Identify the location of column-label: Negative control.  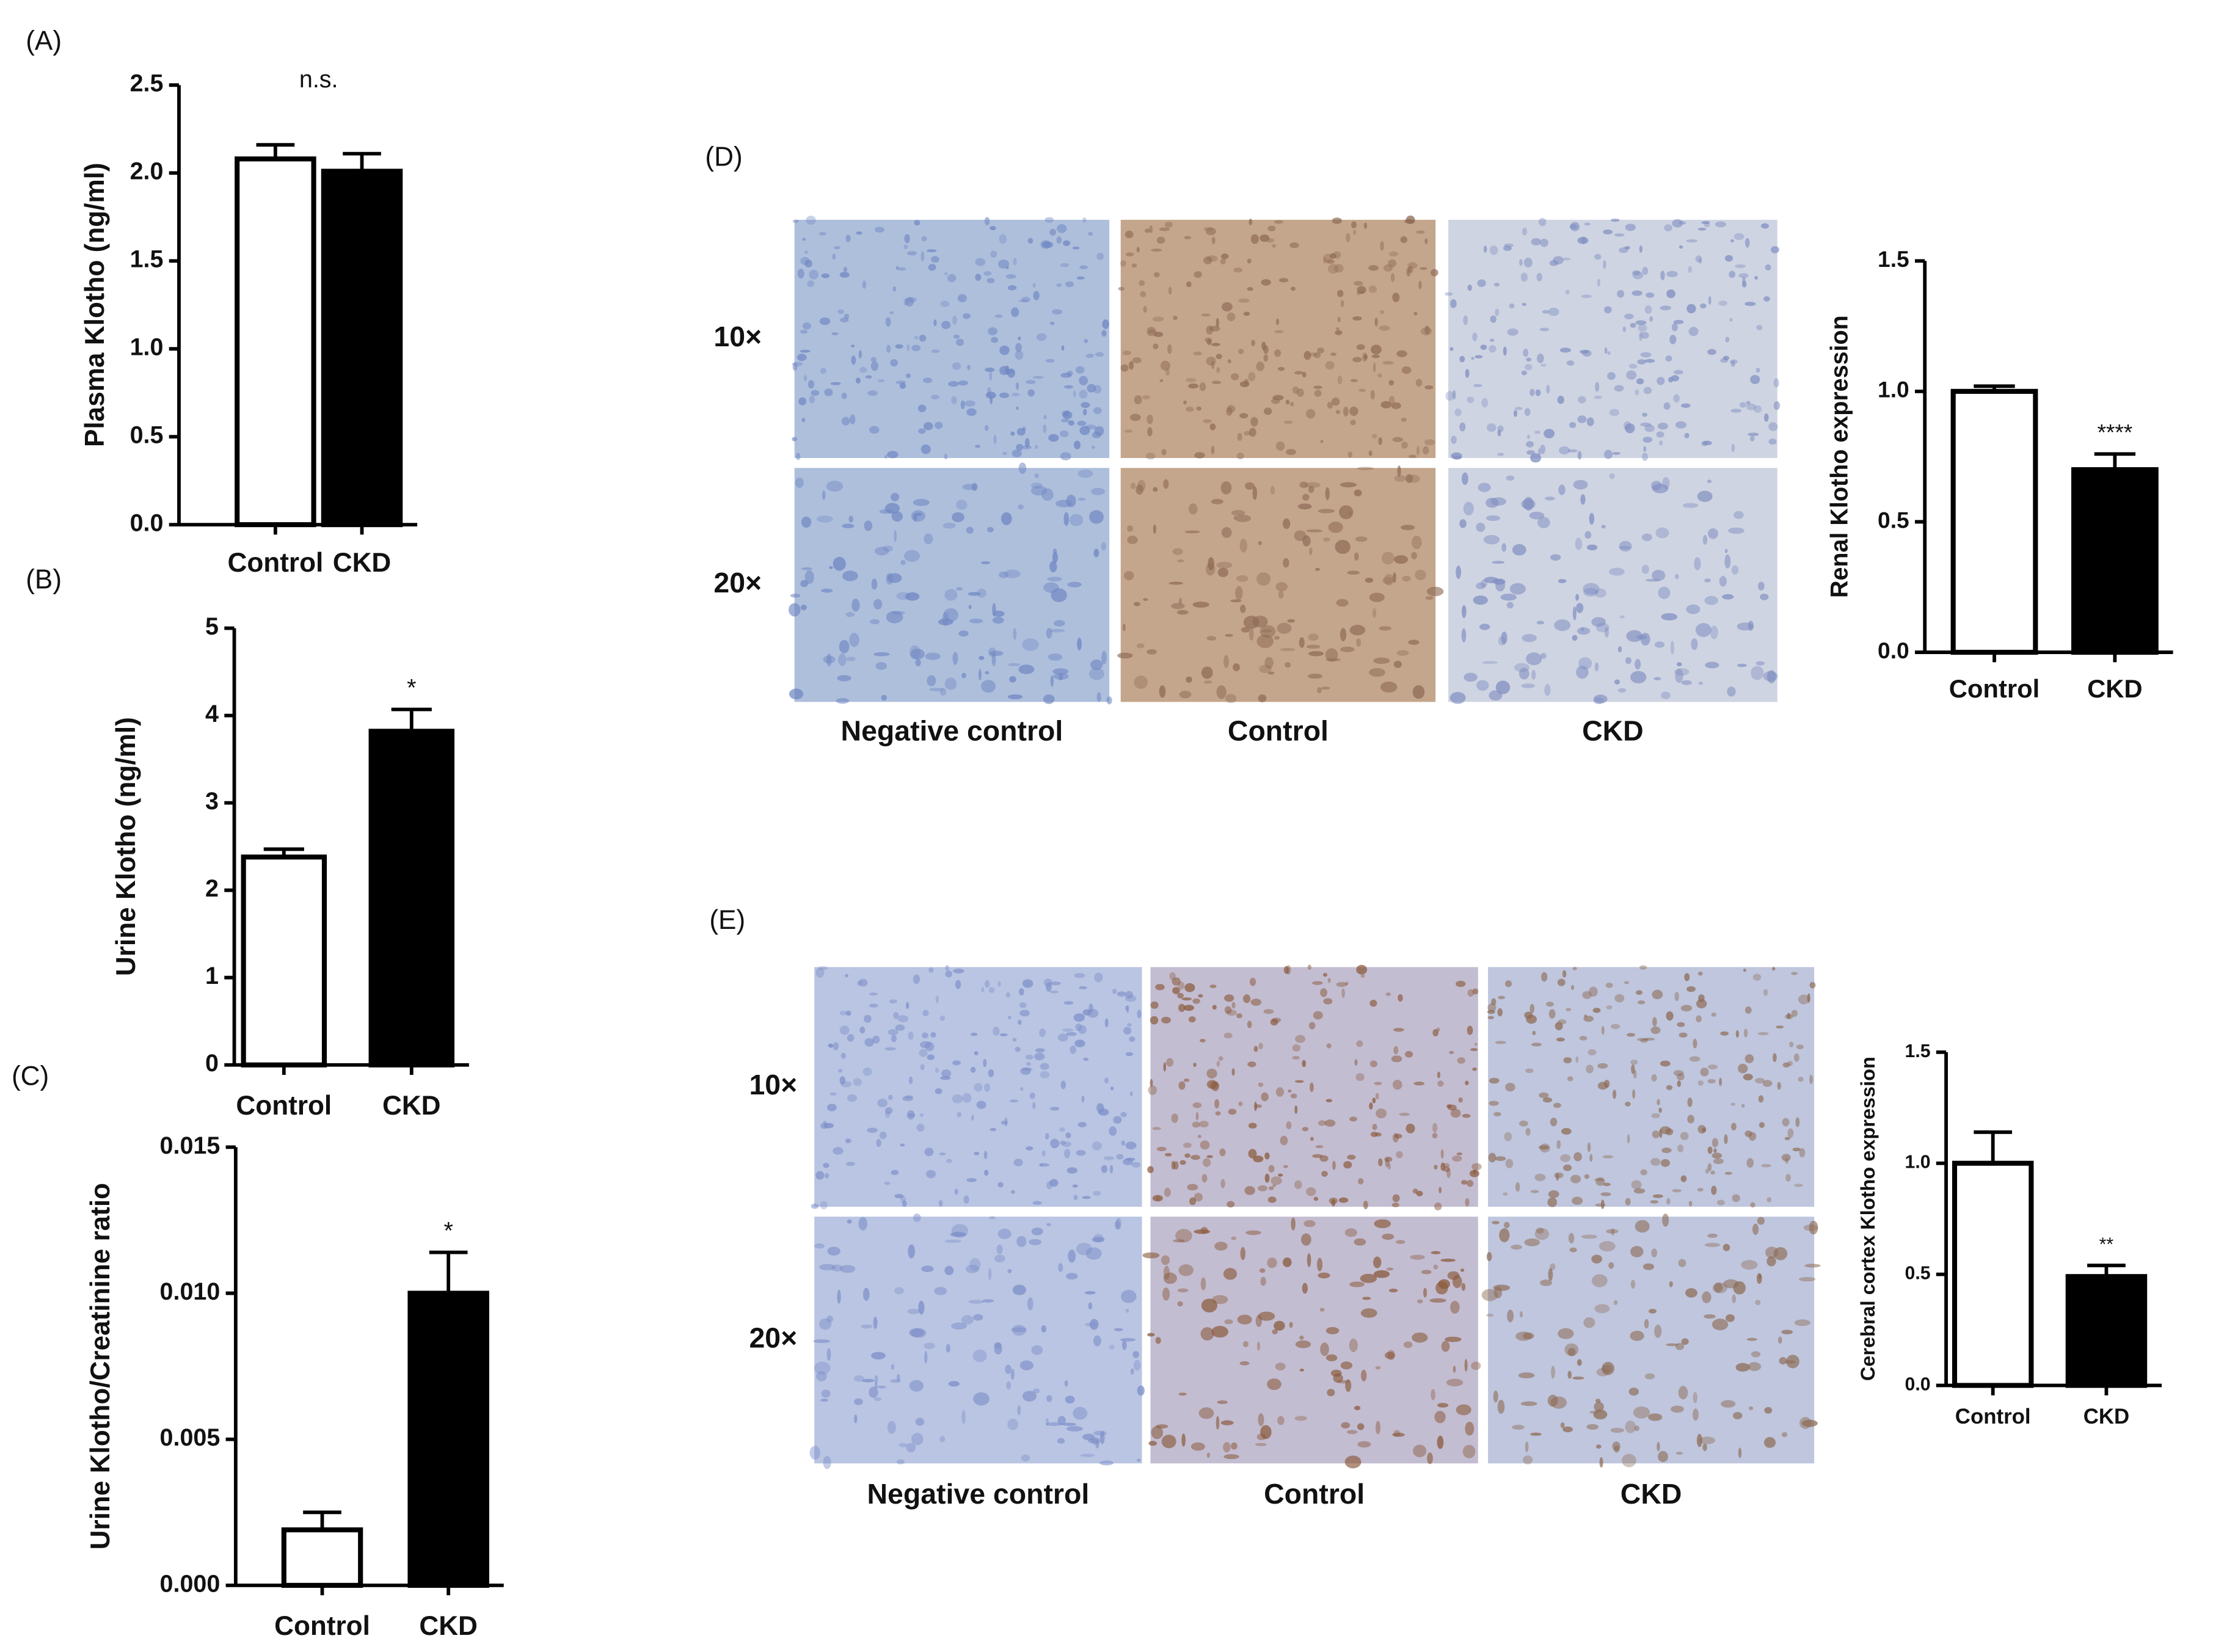
(979, 1494).